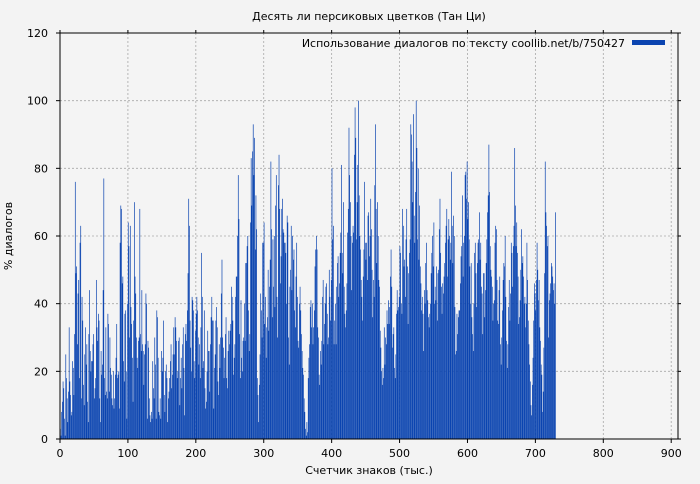 This screenshot has height=484, width=700. I want to click on y-tick-label: 80, so click(41, 168).